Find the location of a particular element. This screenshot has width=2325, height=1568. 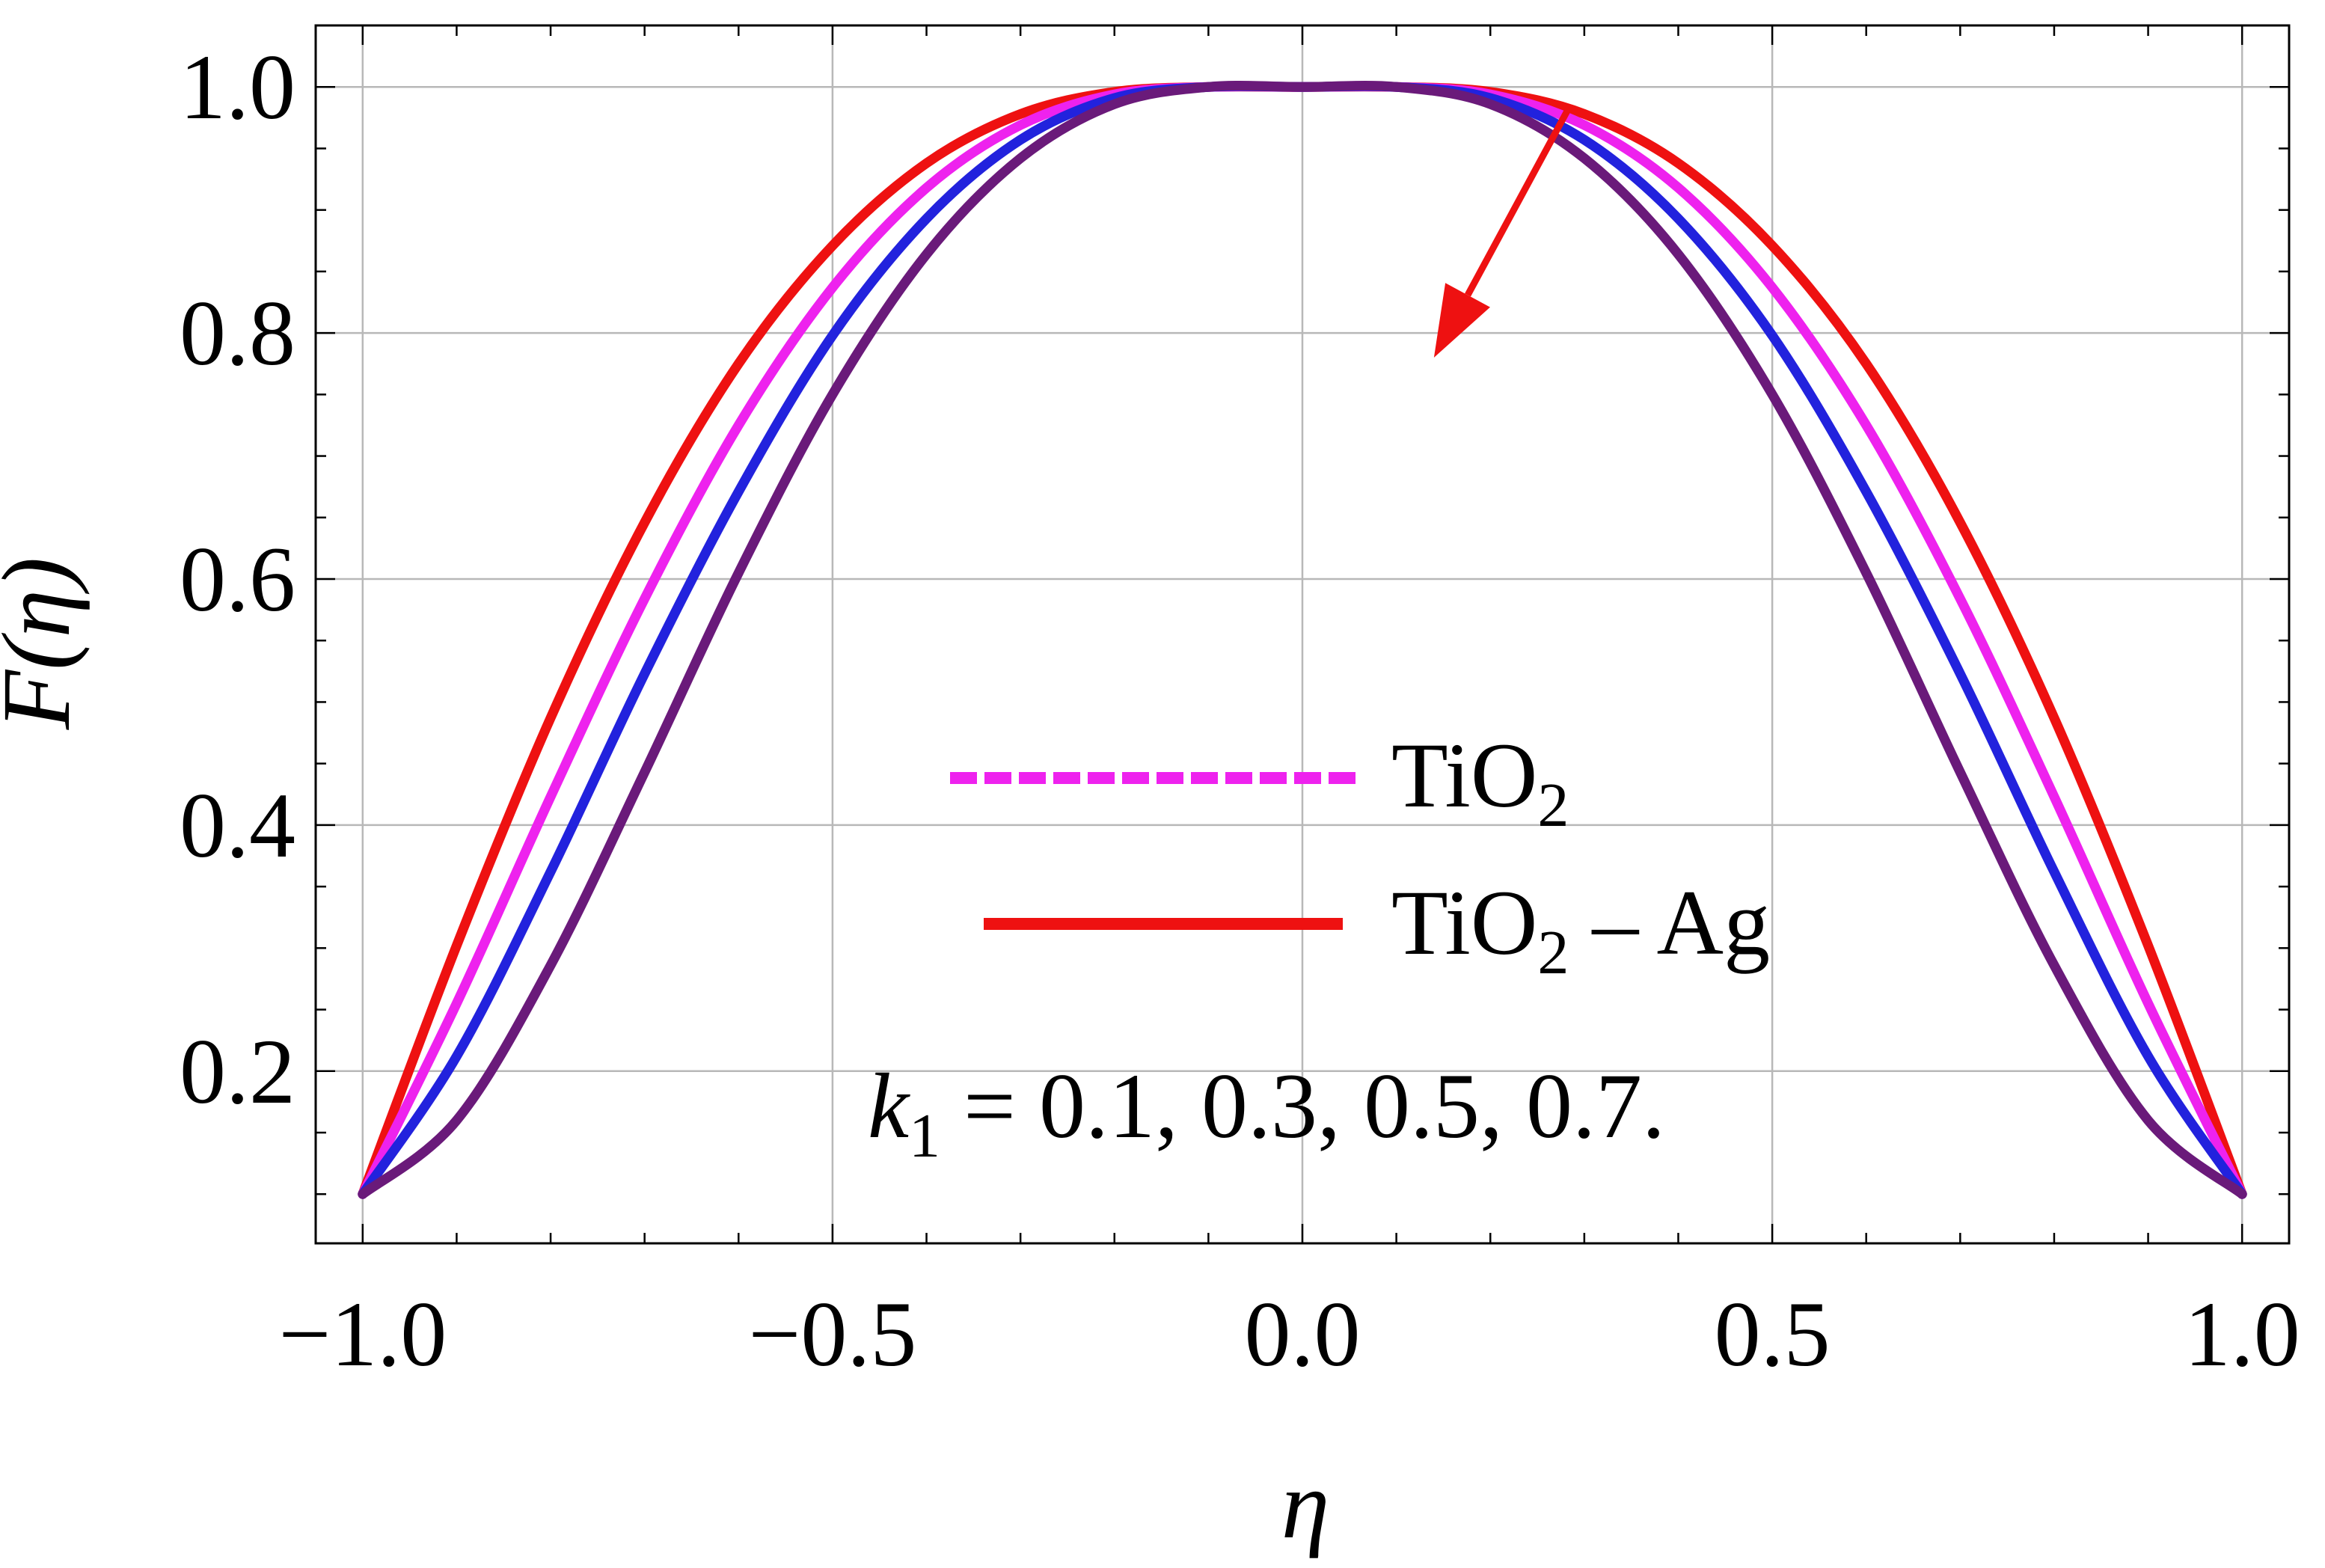

y-tick-label-2: 0.6 is located at coordinates (237, 579).